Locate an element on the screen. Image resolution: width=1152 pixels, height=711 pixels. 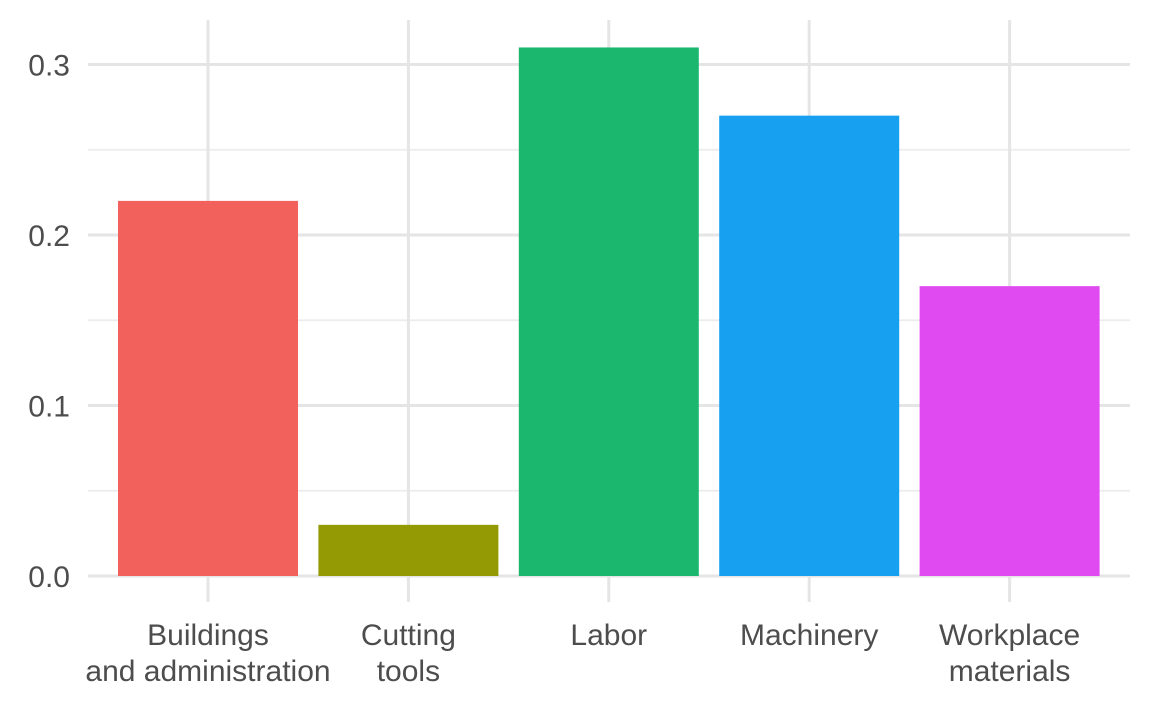
y-tick-label: 0.1 is located at coordinates (49, 407).